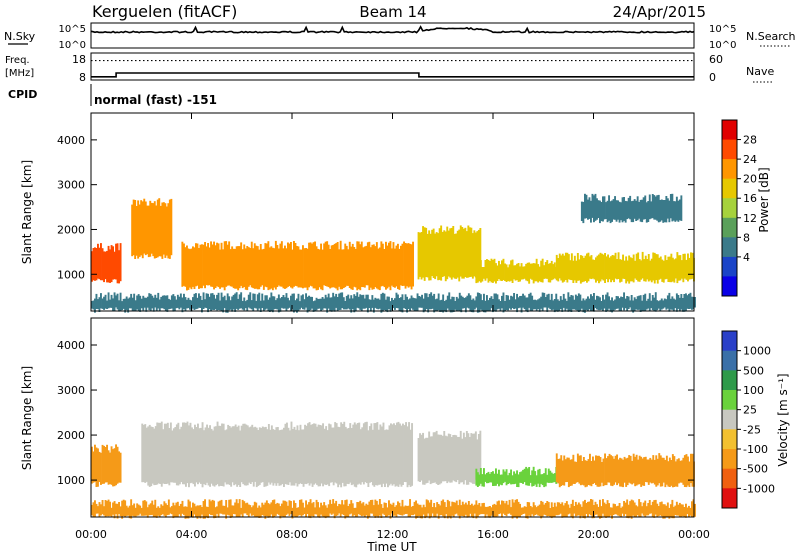 This screenshot has width=800, height=554. I want to click on noise-panel-frame, so click(392, 35).